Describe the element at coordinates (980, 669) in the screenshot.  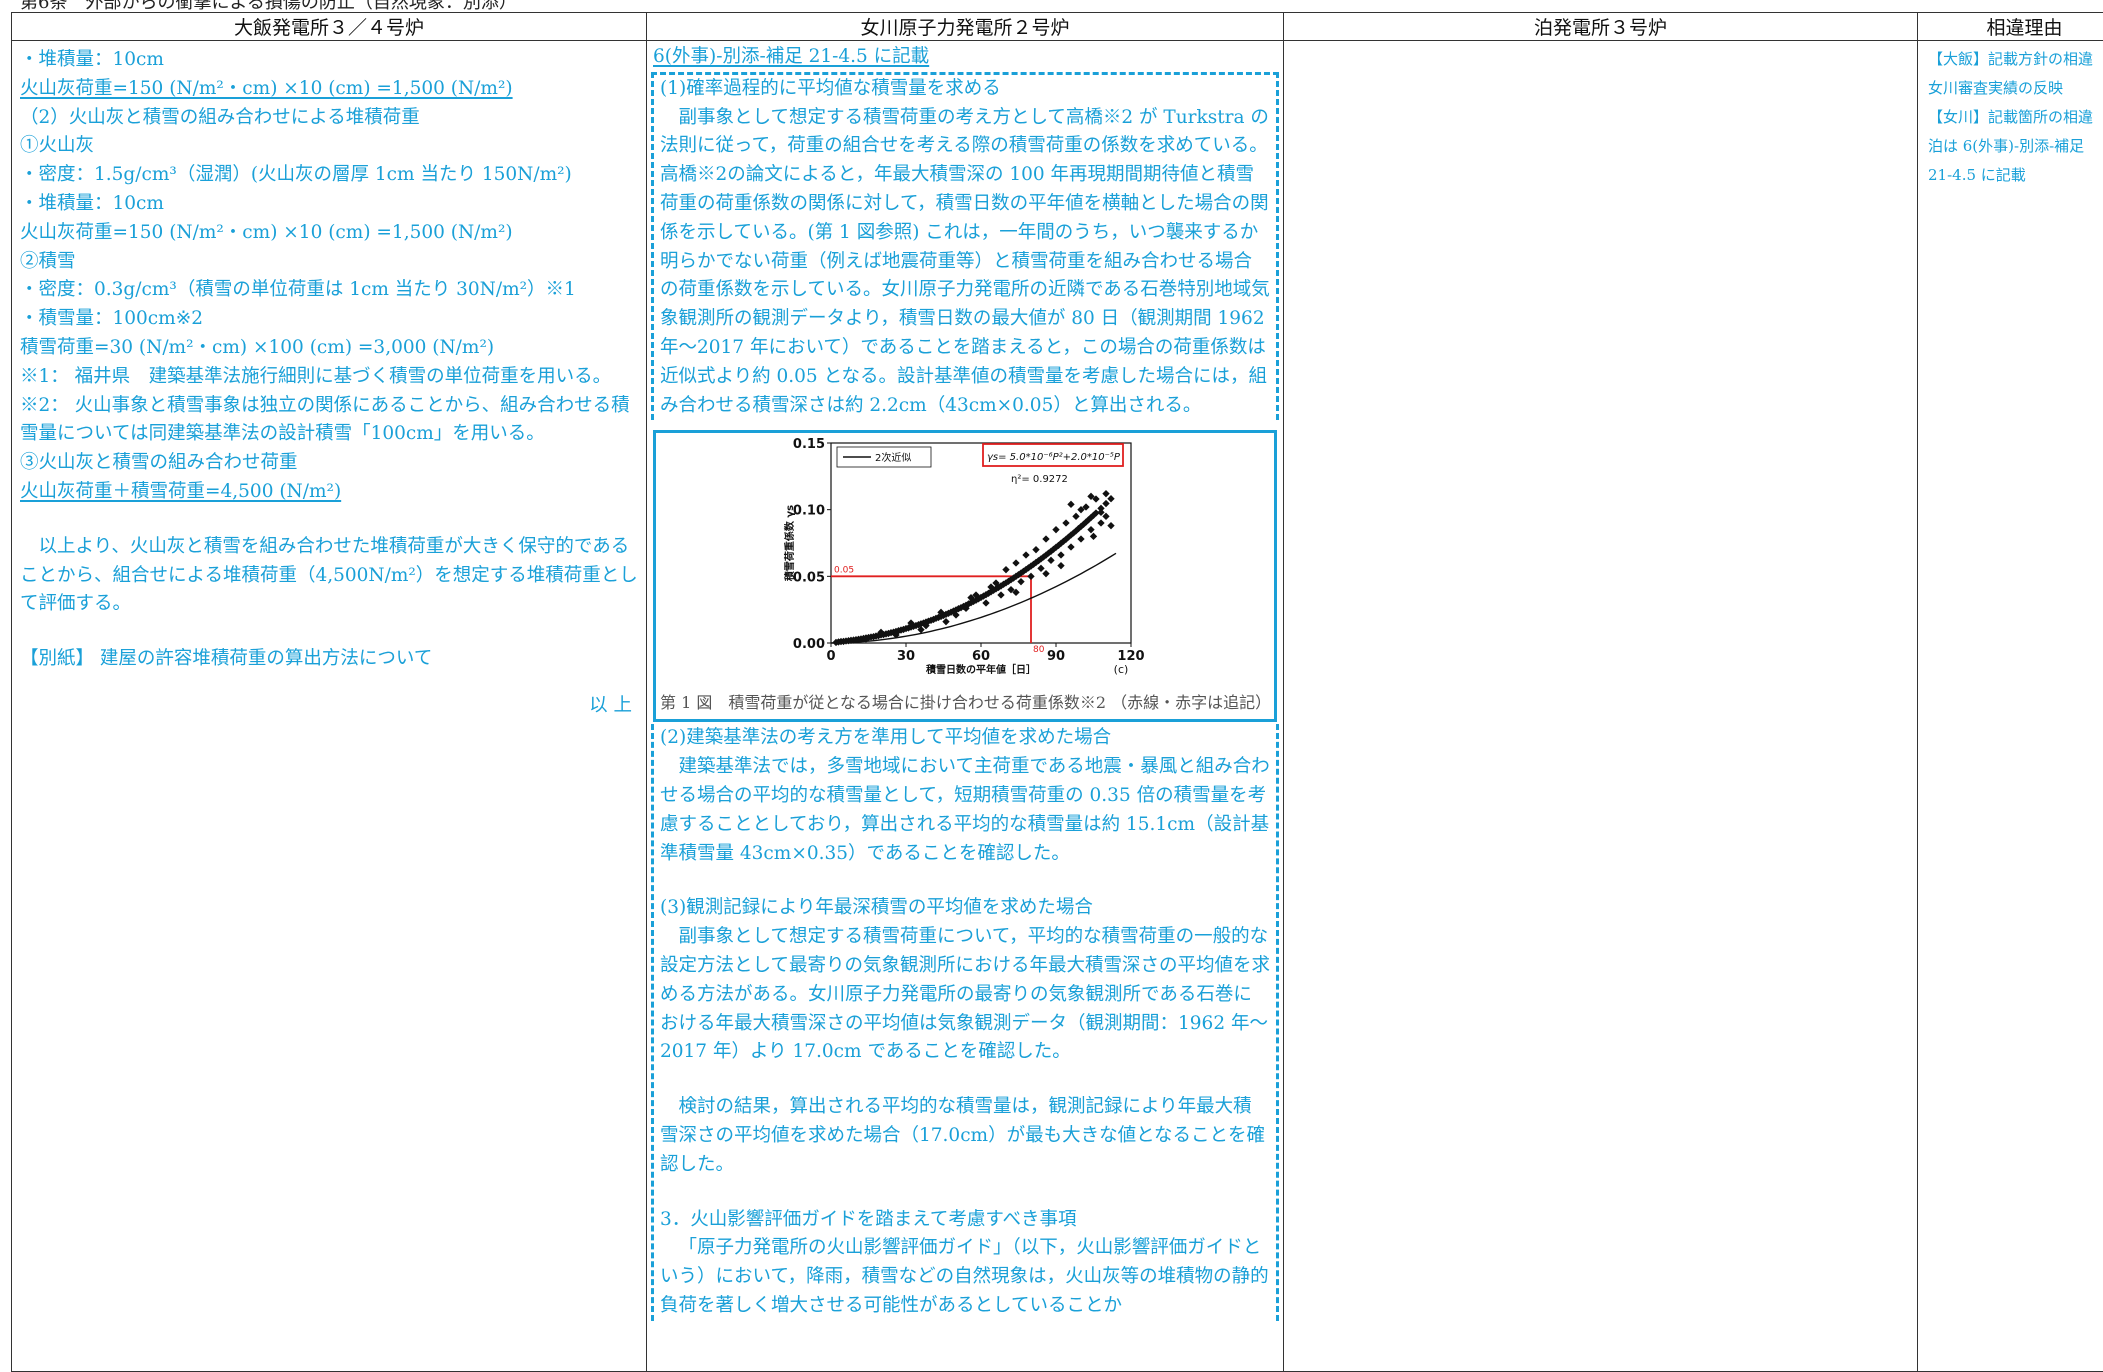
I see `x-axis-label: 積雪日数の平年値［日］` at that location.